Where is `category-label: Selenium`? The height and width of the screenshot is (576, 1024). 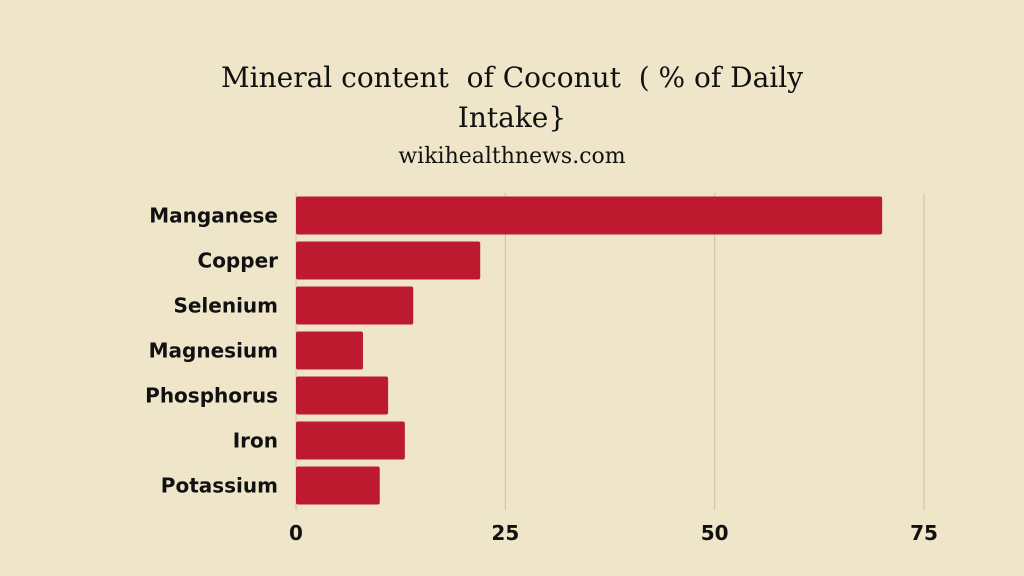
category-label: Selenium is located at coordinates (225, 306).